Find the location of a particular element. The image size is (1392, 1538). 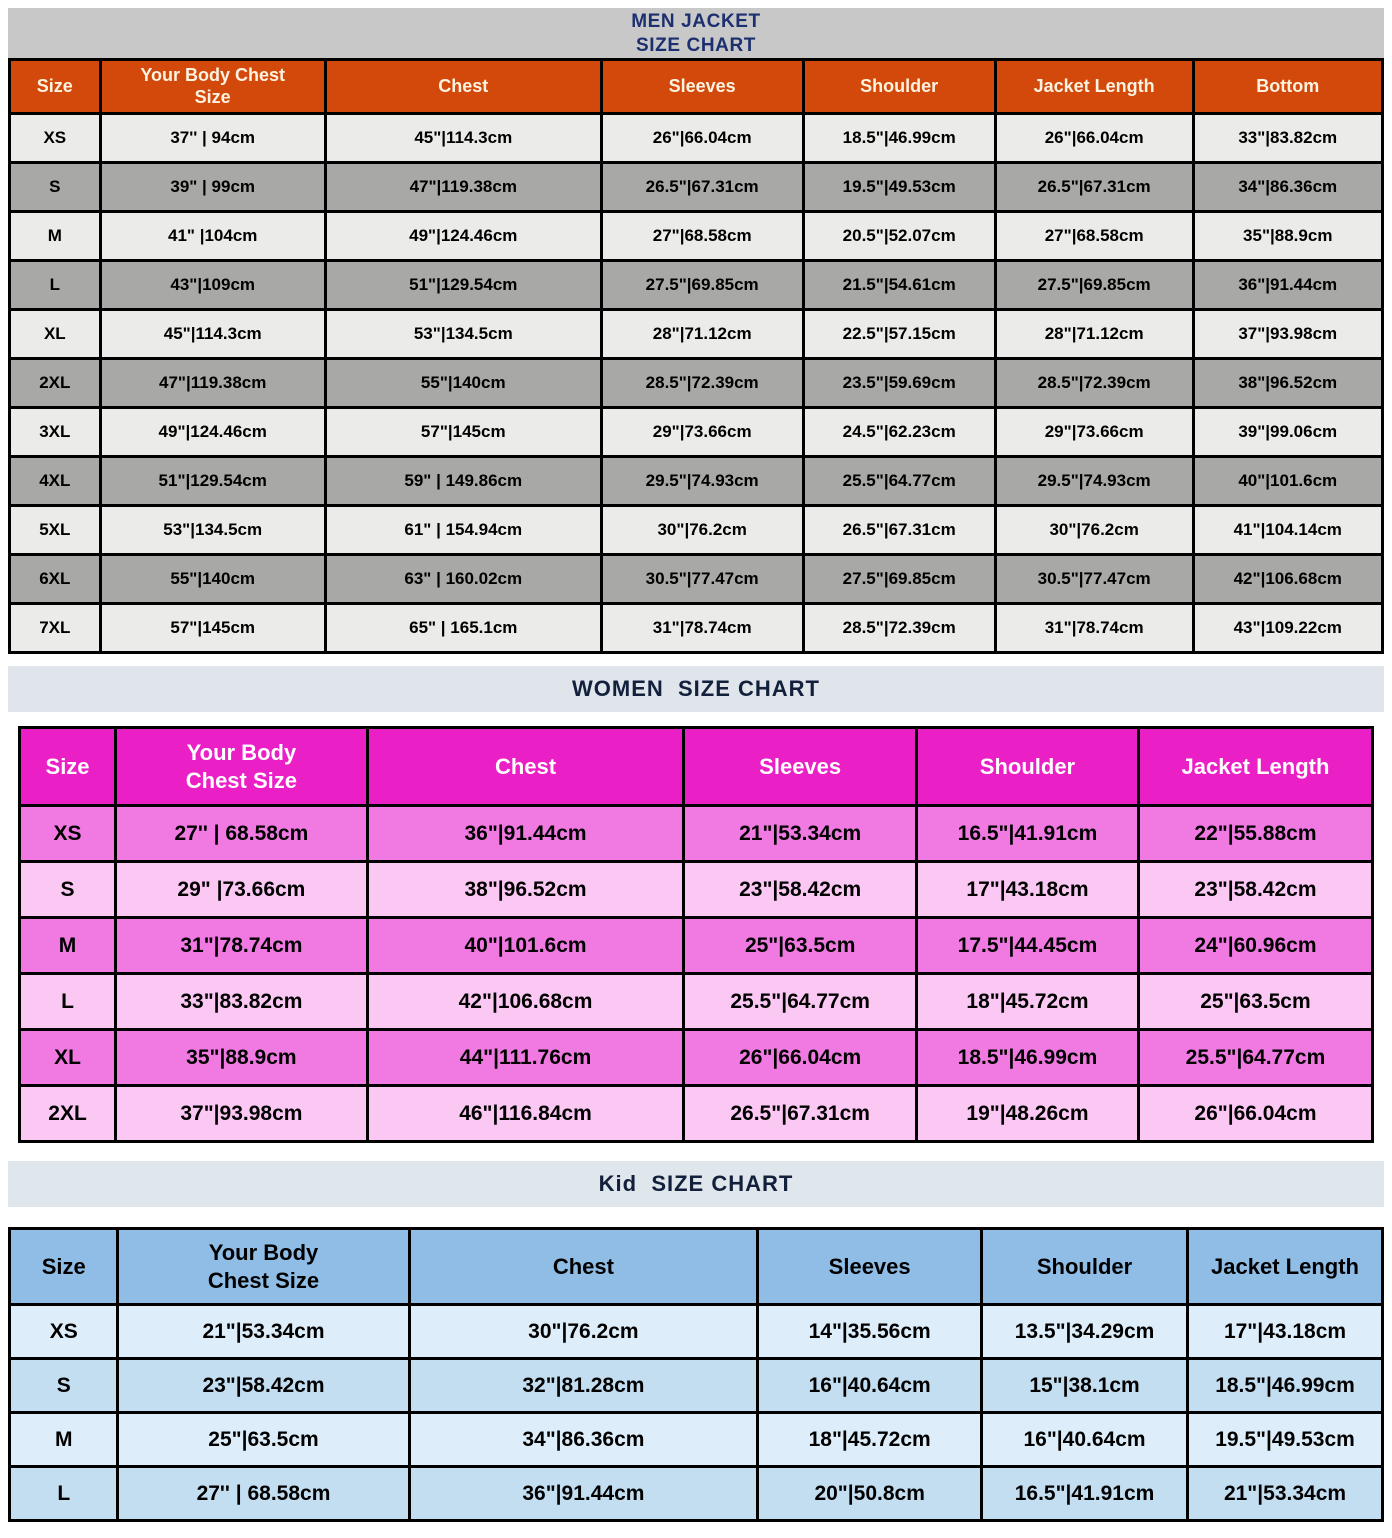

women-size-label-cell: S is located at coordinates (67, 889).